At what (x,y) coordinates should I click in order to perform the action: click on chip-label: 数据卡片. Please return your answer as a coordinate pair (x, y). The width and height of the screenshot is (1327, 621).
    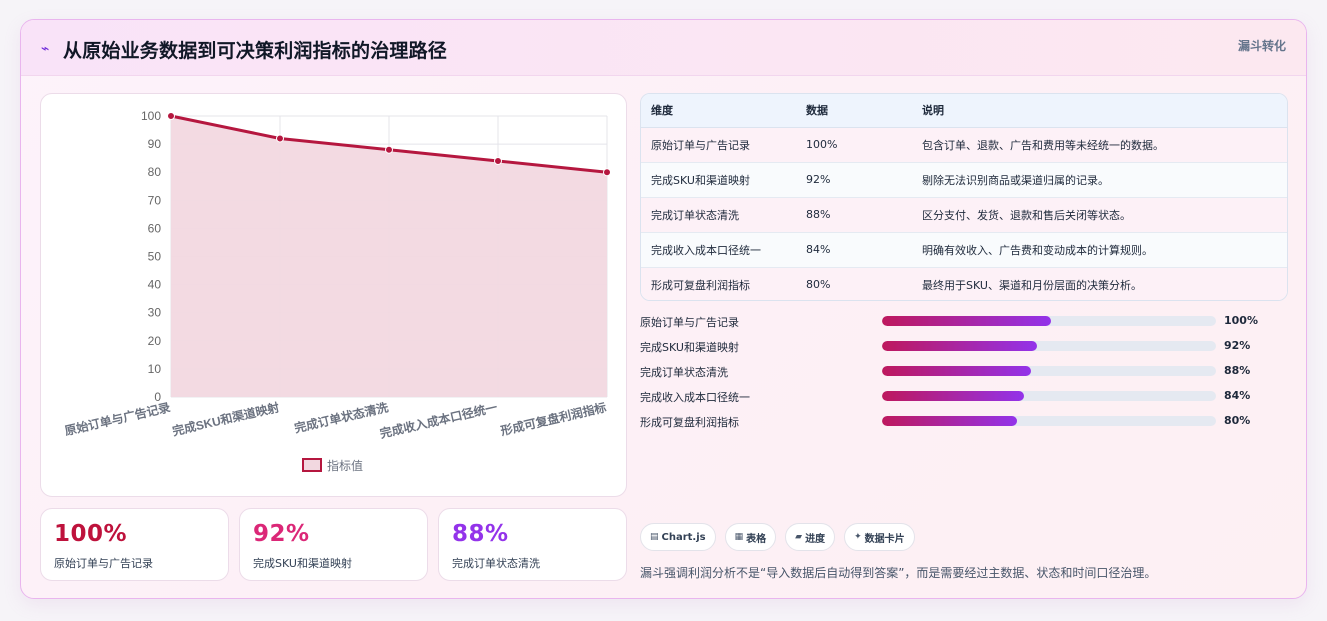
    Looking at the image, I should click on (884, 539).